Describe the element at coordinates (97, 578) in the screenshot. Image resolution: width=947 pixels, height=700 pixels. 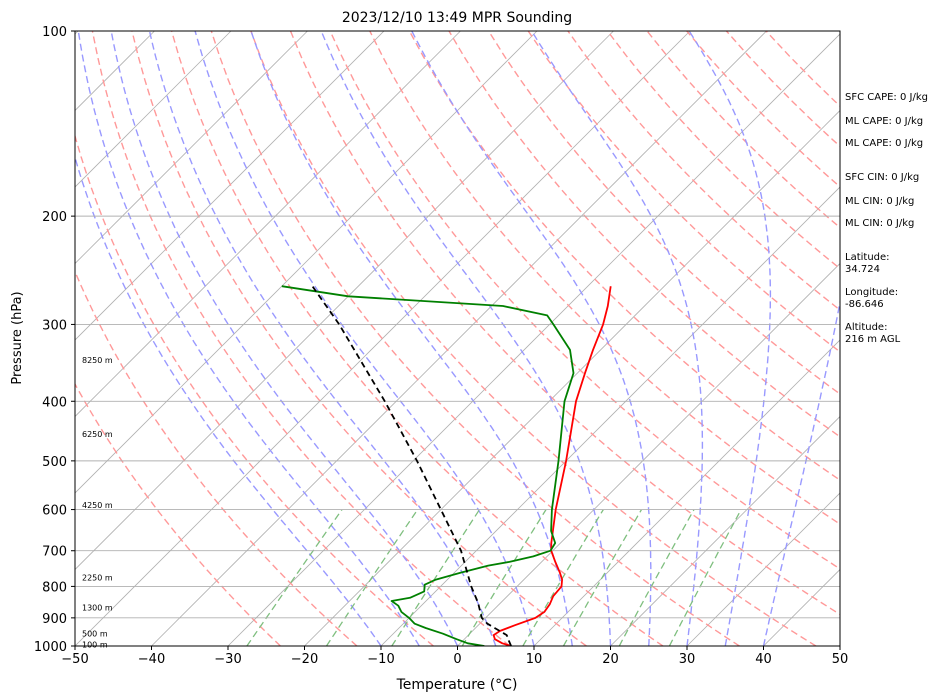
I see `height-label: 2250 m` at that location.